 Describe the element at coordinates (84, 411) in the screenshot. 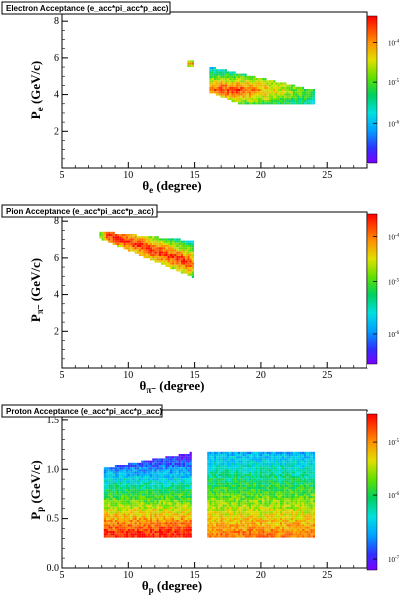

I see `chart-title: Proton Acceptance (e_acc*pi_acc*p_acc)` at that location.